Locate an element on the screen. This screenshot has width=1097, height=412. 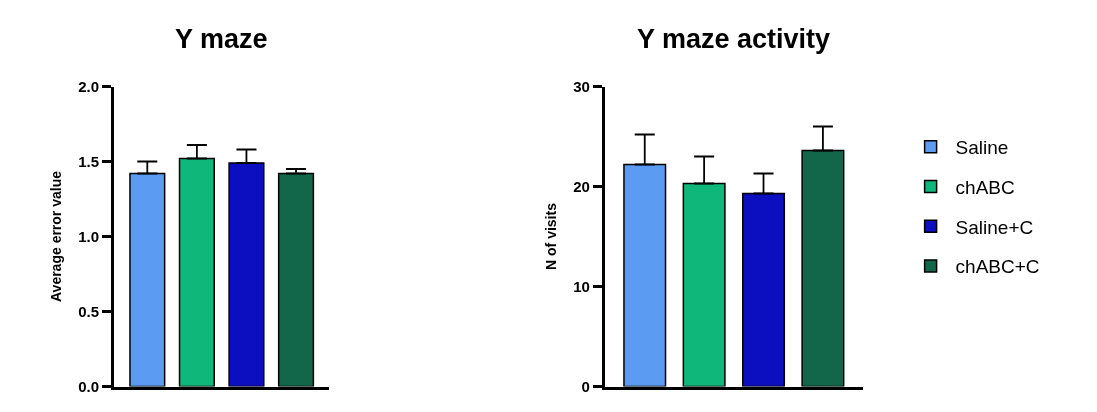
chart-title: Y maze is located at coordinates (221, 39).